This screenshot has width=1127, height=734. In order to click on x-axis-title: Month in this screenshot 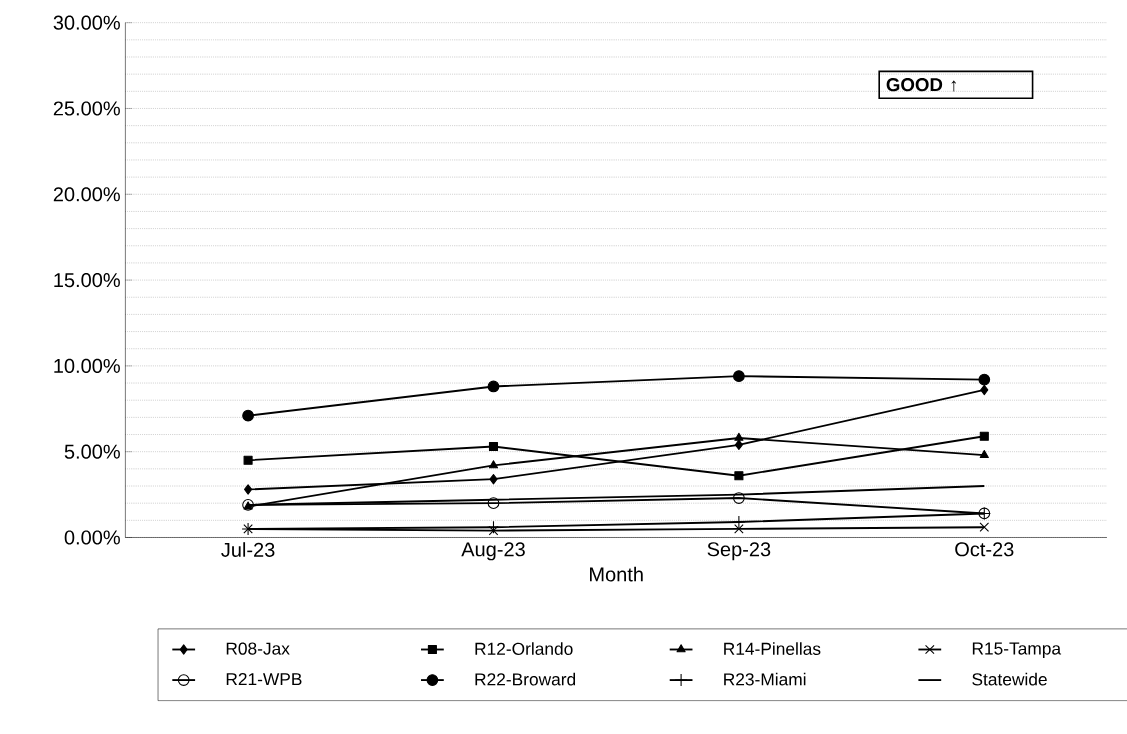, I will do `click(616, 574)`.